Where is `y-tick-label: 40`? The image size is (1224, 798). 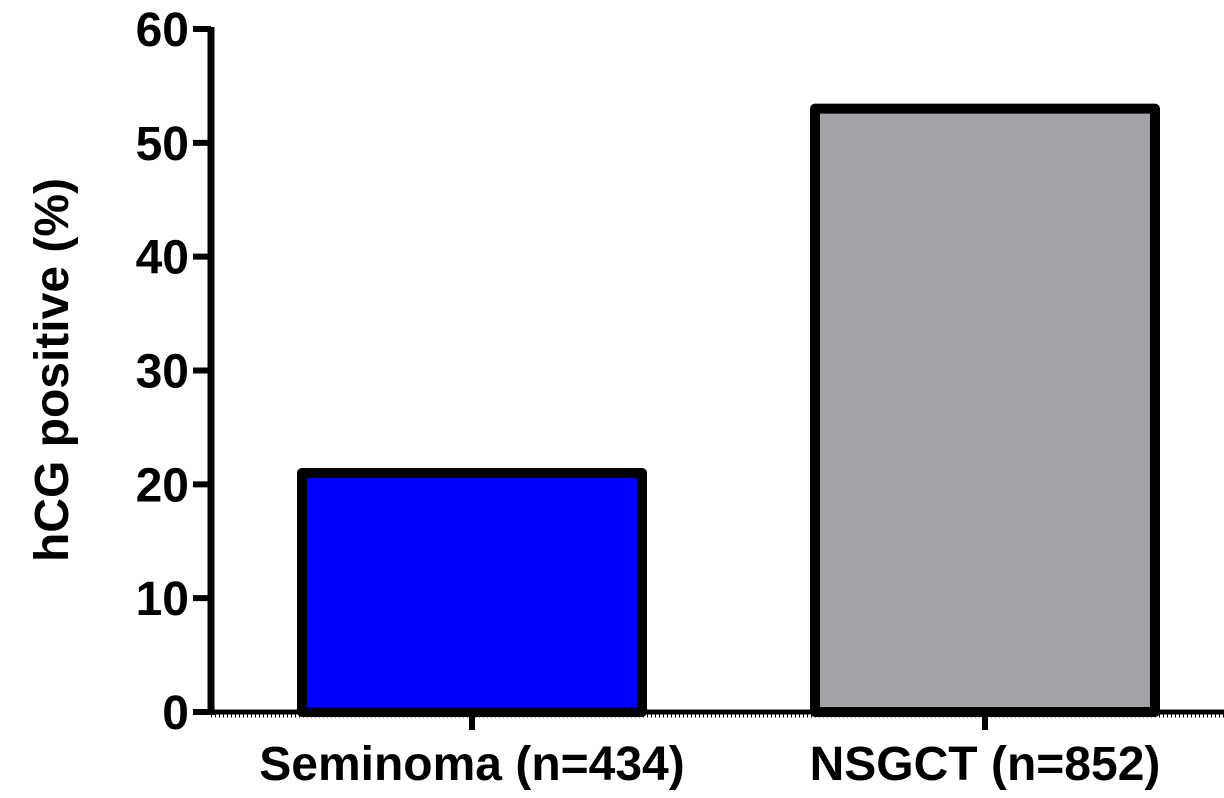 y-tick-label: 40 is located at coordinates (162, 258).